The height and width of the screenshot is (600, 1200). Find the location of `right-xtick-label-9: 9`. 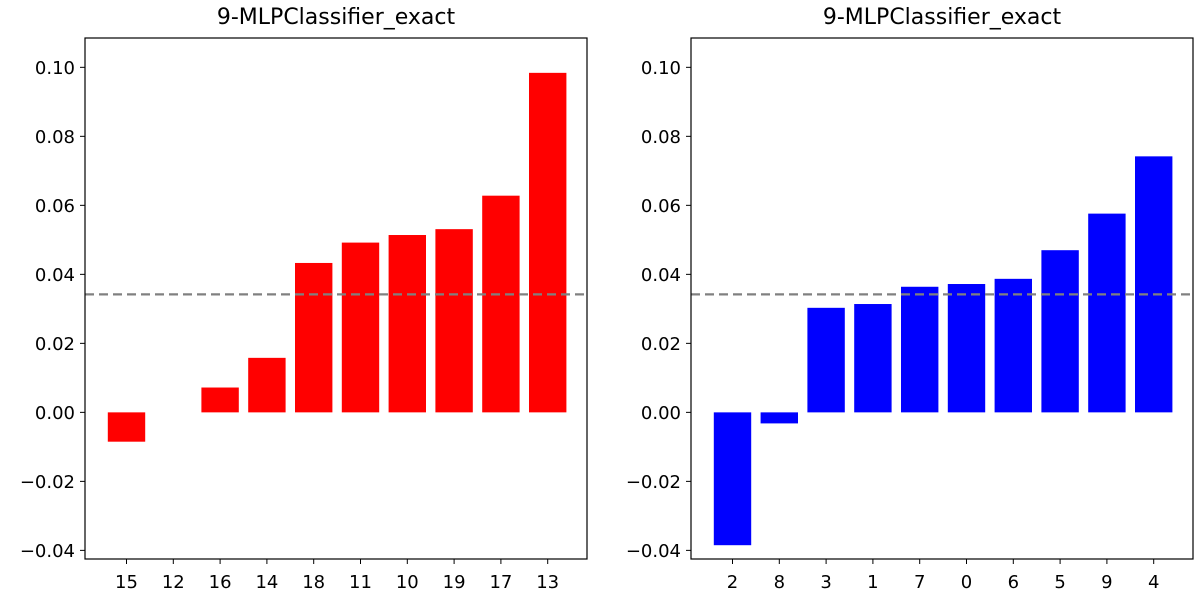

right-xtick-label-9: 9 is located at coordinates (1106, 582).